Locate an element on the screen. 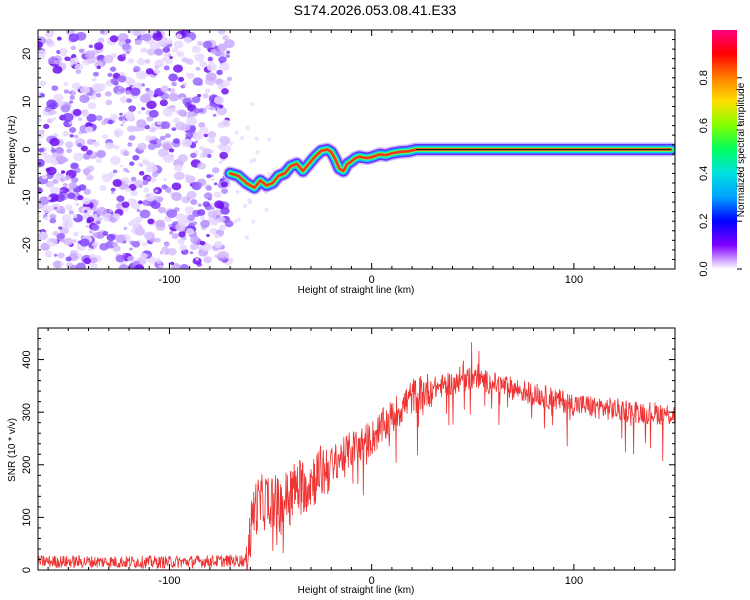 This screenshot has height=600, width=750. spectrogram-xlabel: Height of straight line (km) is located at coordinates (356, 290).